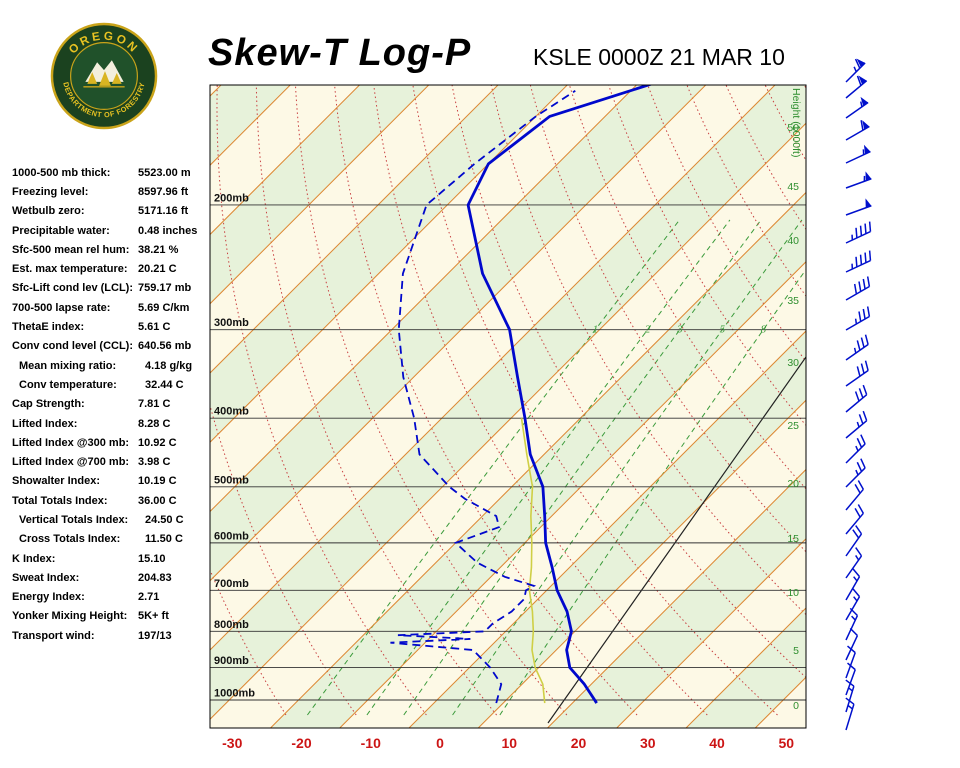  I want to click on index-row: Showalter Index: 10.19 C, so click(111, 481).